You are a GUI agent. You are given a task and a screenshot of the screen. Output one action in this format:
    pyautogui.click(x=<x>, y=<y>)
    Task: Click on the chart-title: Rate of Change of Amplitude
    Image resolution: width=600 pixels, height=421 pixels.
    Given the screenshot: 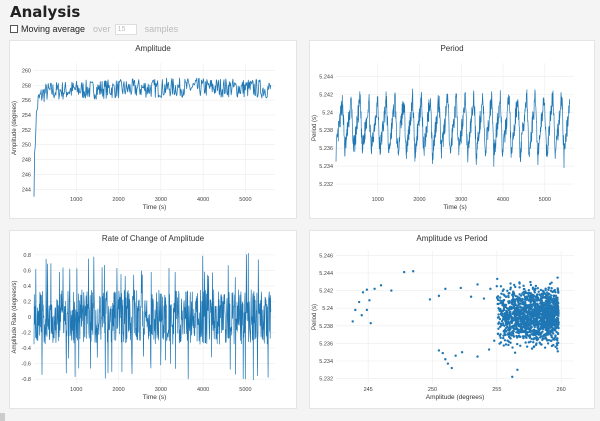 What is the action you would take?
    pyautogui.click(x=153, y=238)
    